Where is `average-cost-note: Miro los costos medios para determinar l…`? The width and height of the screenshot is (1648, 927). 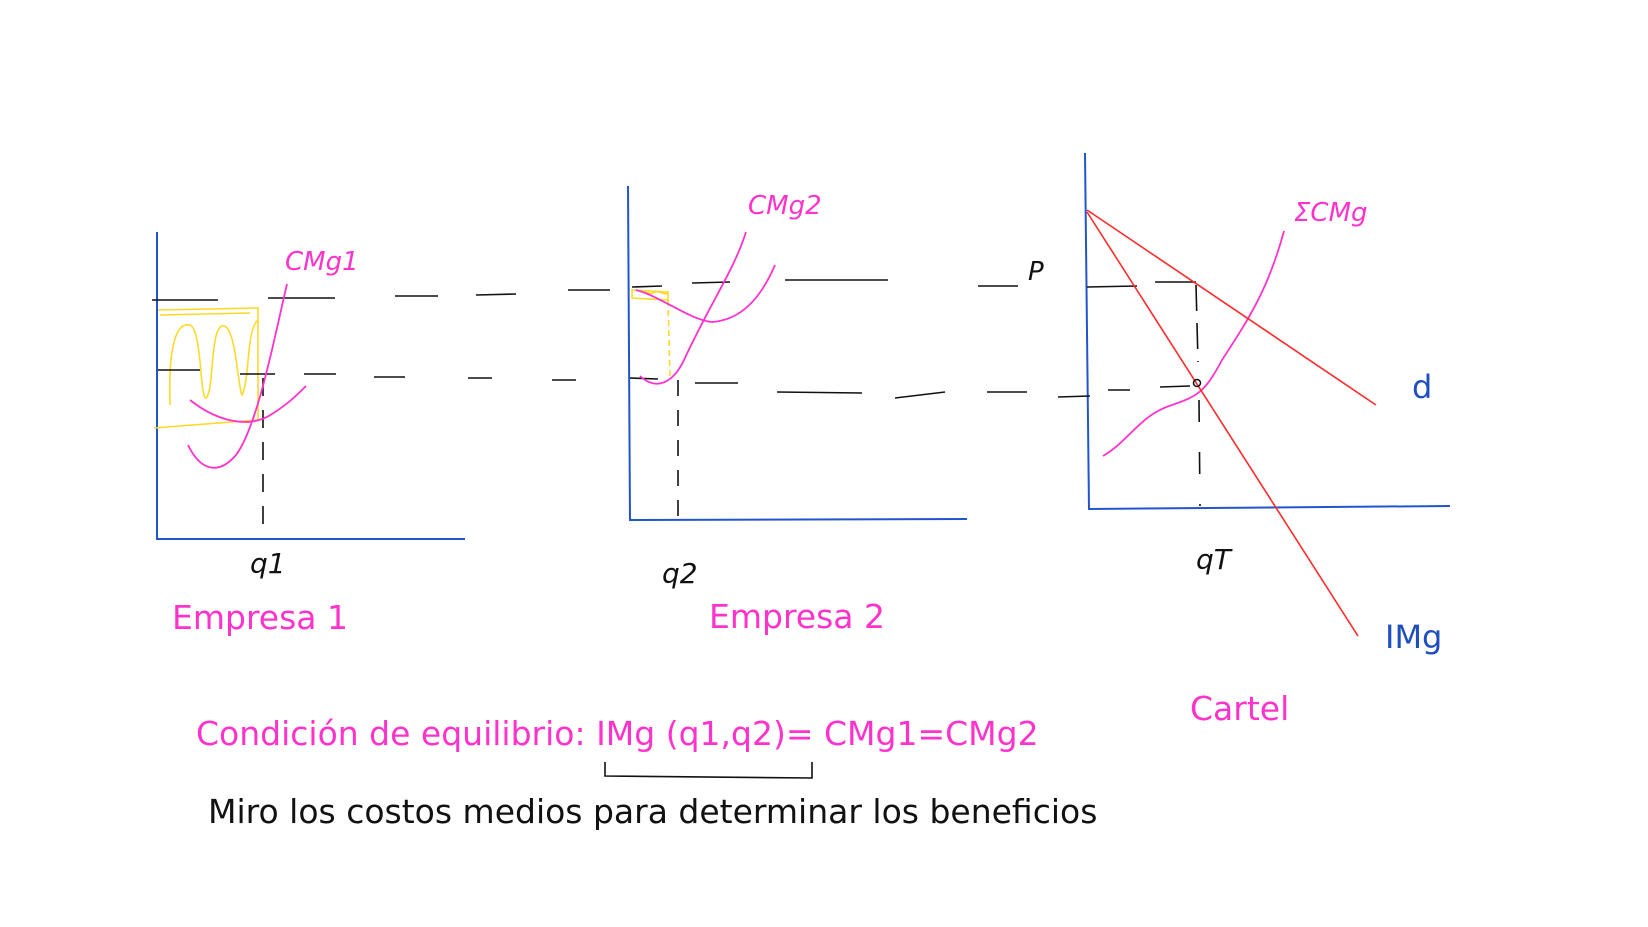 average-cost-note: Miro los costos medios para determinar l… is located at coordinates (653, 811).